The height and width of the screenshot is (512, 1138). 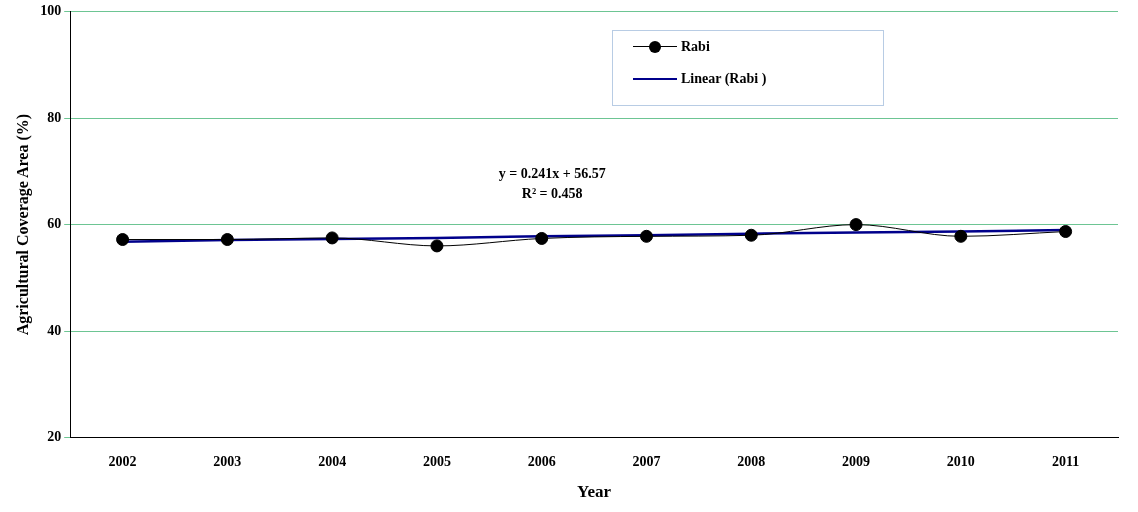 What do you see at coordinates (751, 461) in the screenshot?
I see `x-tick-label: 2008` at bounding box center [751, 461].